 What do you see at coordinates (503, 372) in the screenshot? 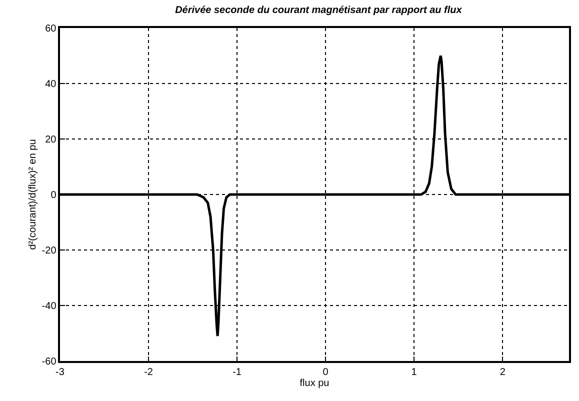
I see `x-tick-label: 2` at bounding box center [503, 372].